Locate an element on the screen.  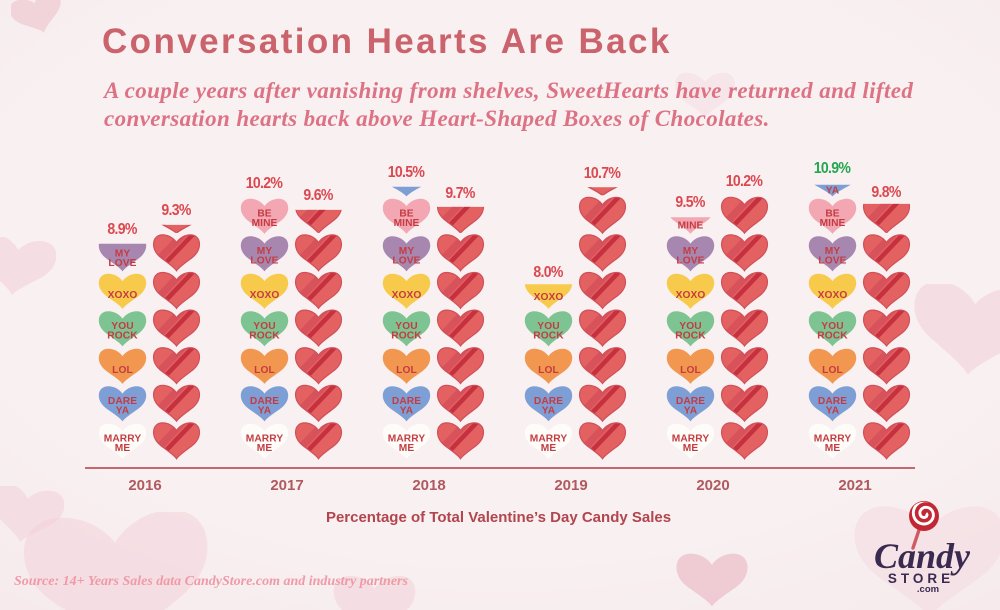
svg-text: Candy is located at coordinates (922, 556).